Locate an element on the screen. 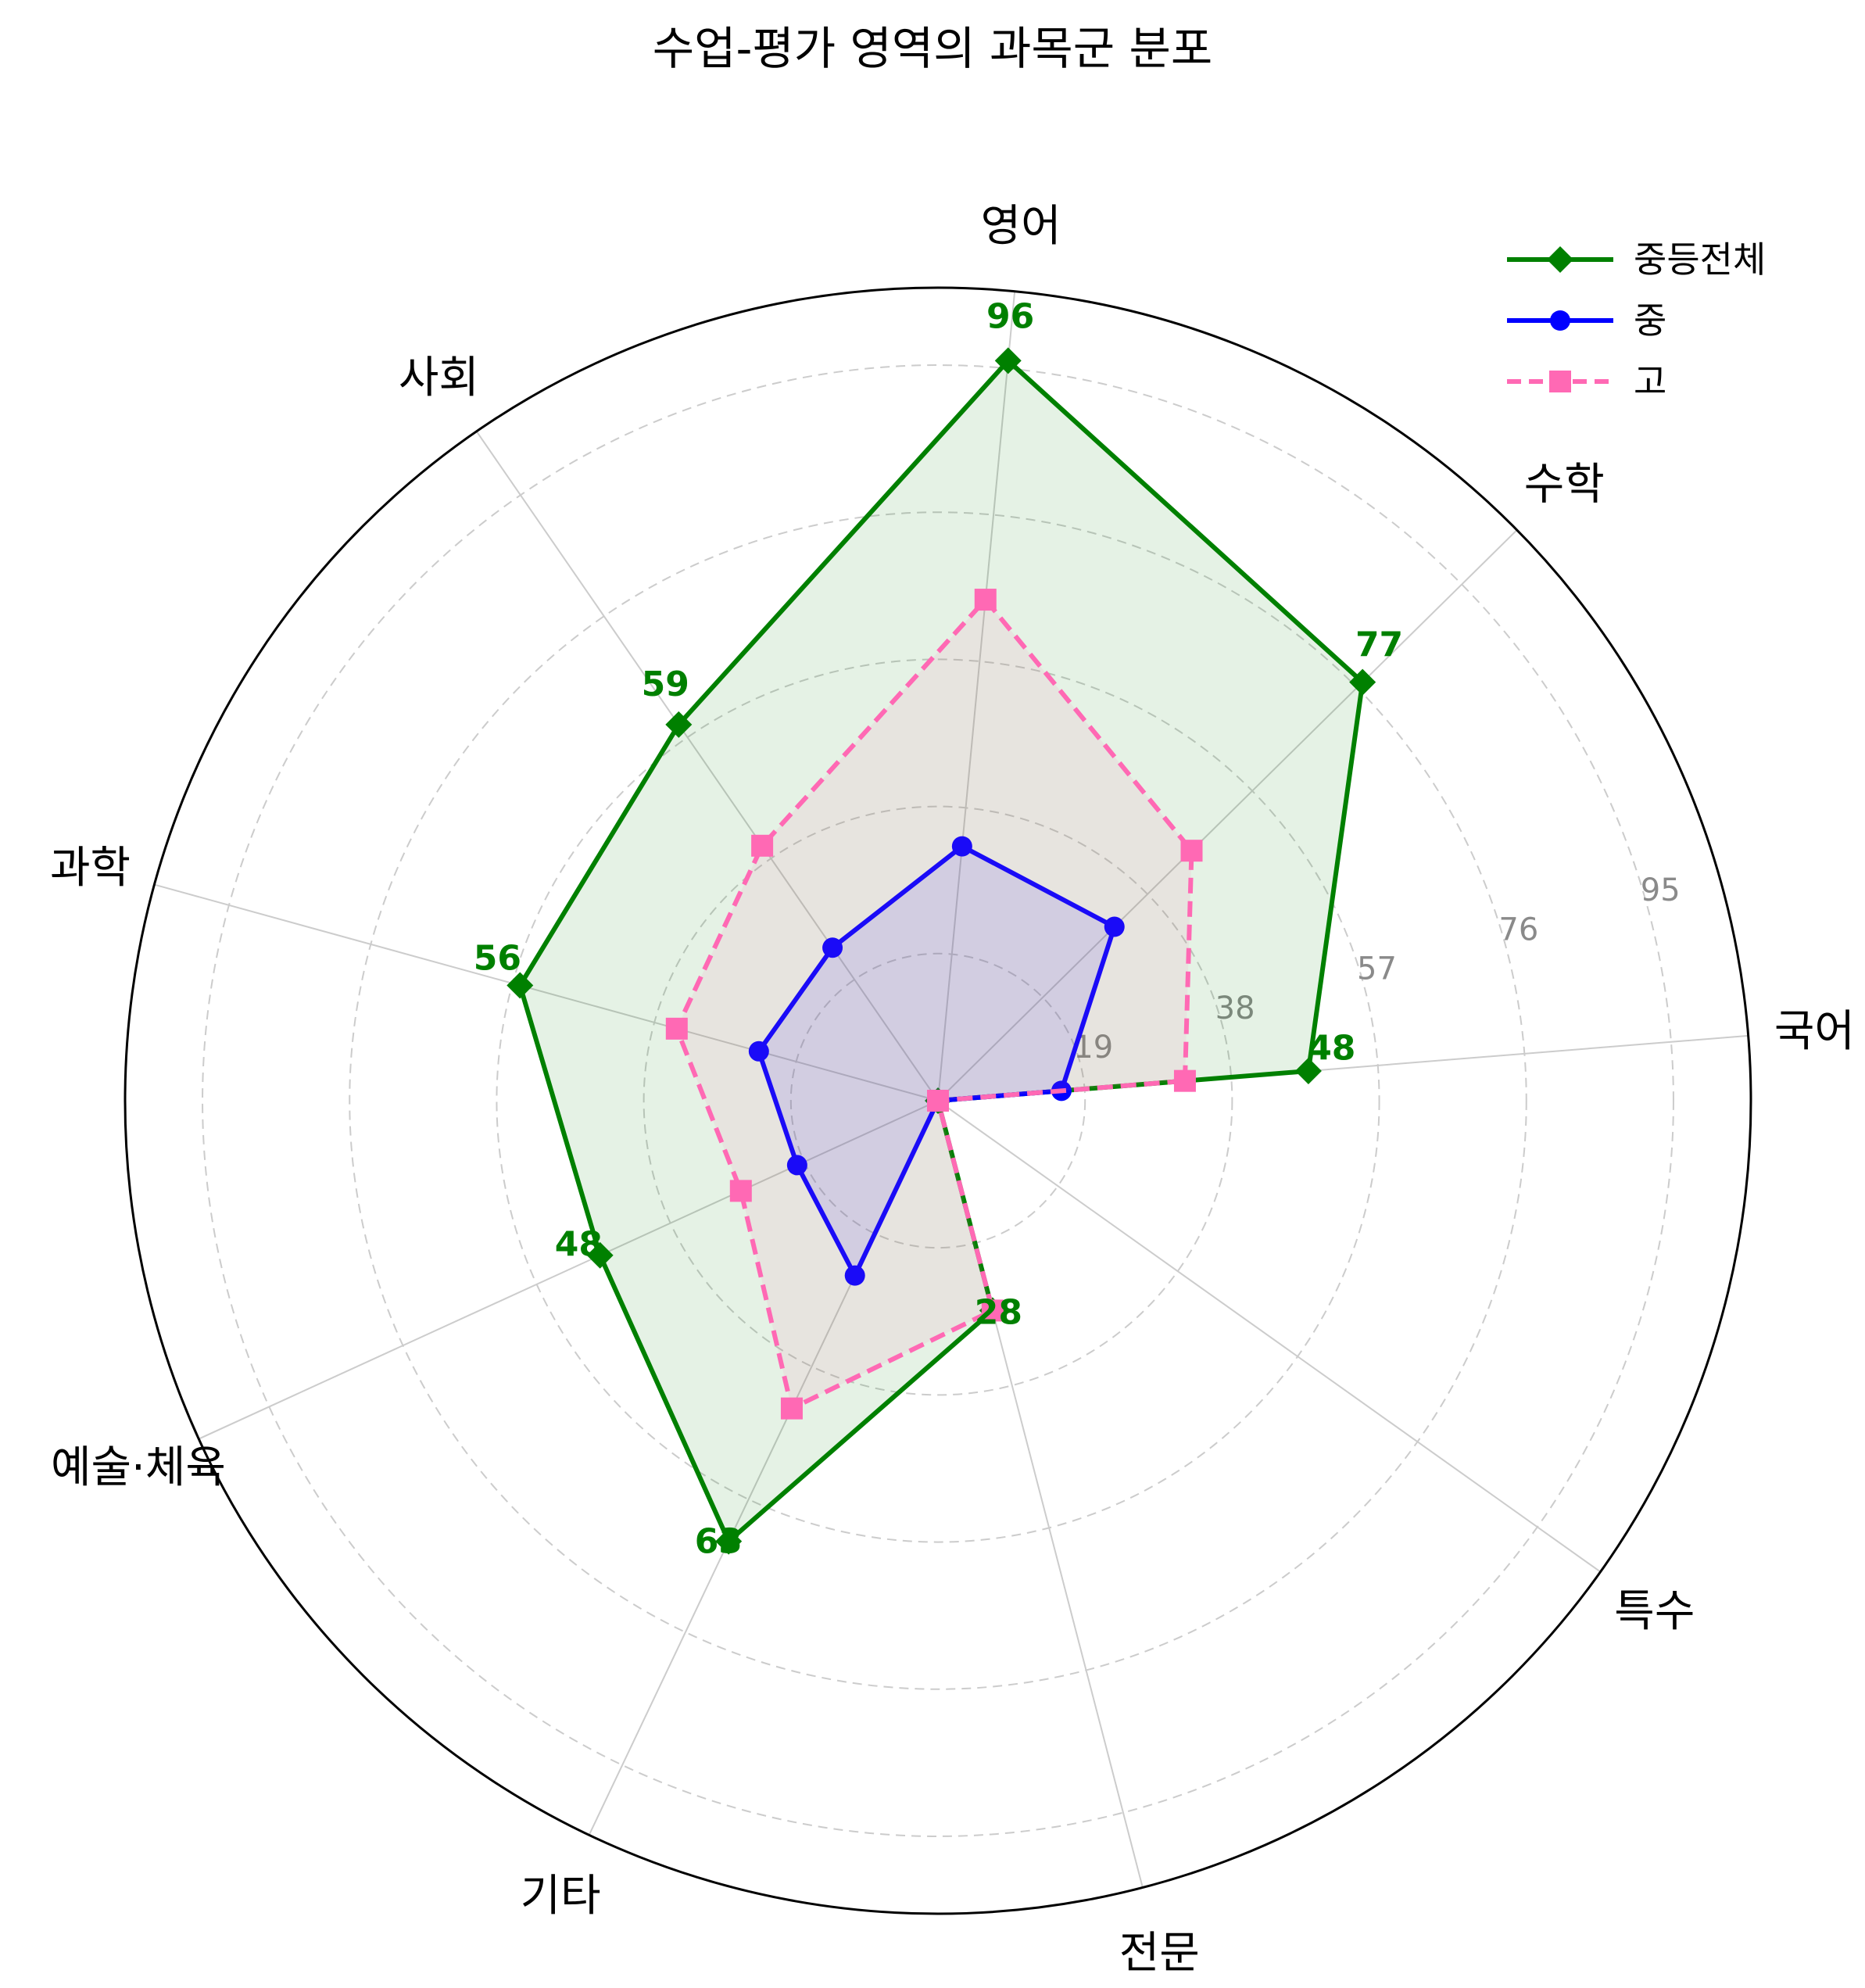 This screenshot has width=1865, height=1988. chart-title: 수업-평가 영역의 과목군 분포 is located at coordinates (933, 48).